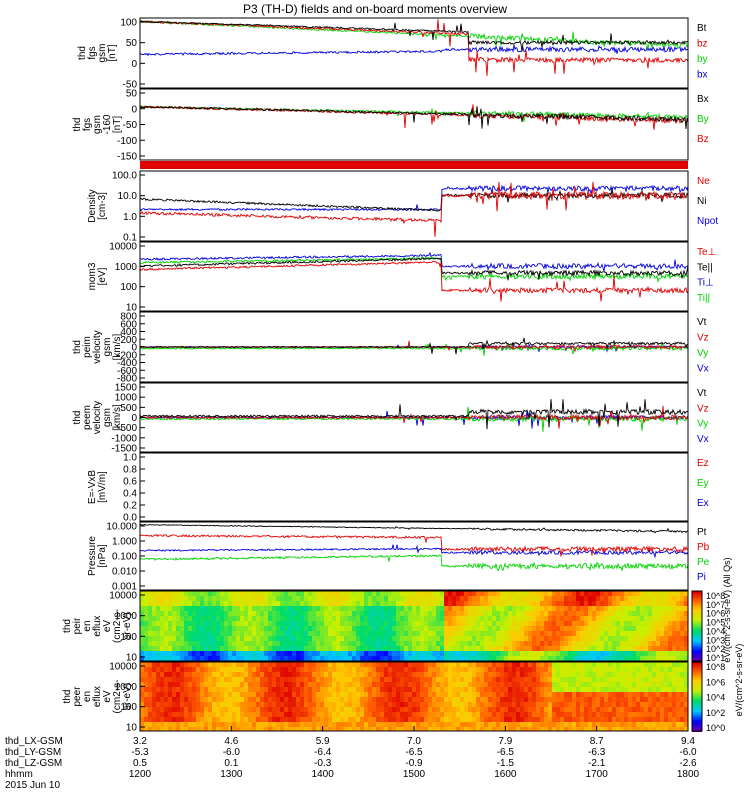 The image size is (750, 800). I want to click on xaxis-value: 1800, so click(688, 774).